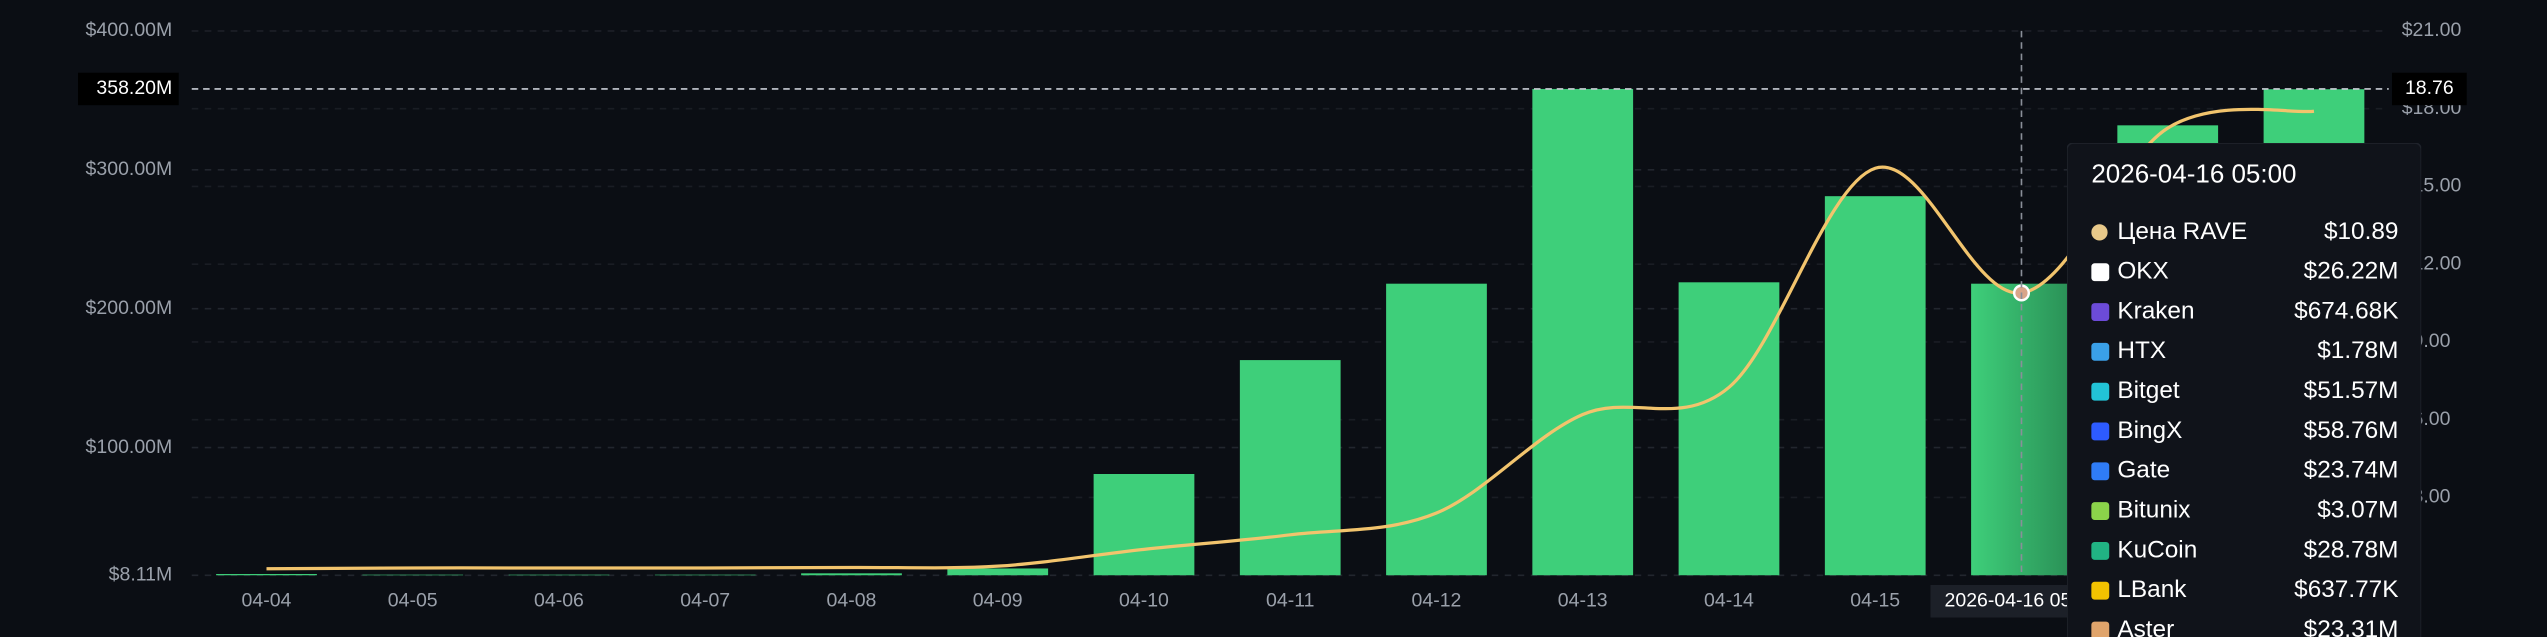  I want to click on tooltip-value: $10.89, so click(2361, 231).